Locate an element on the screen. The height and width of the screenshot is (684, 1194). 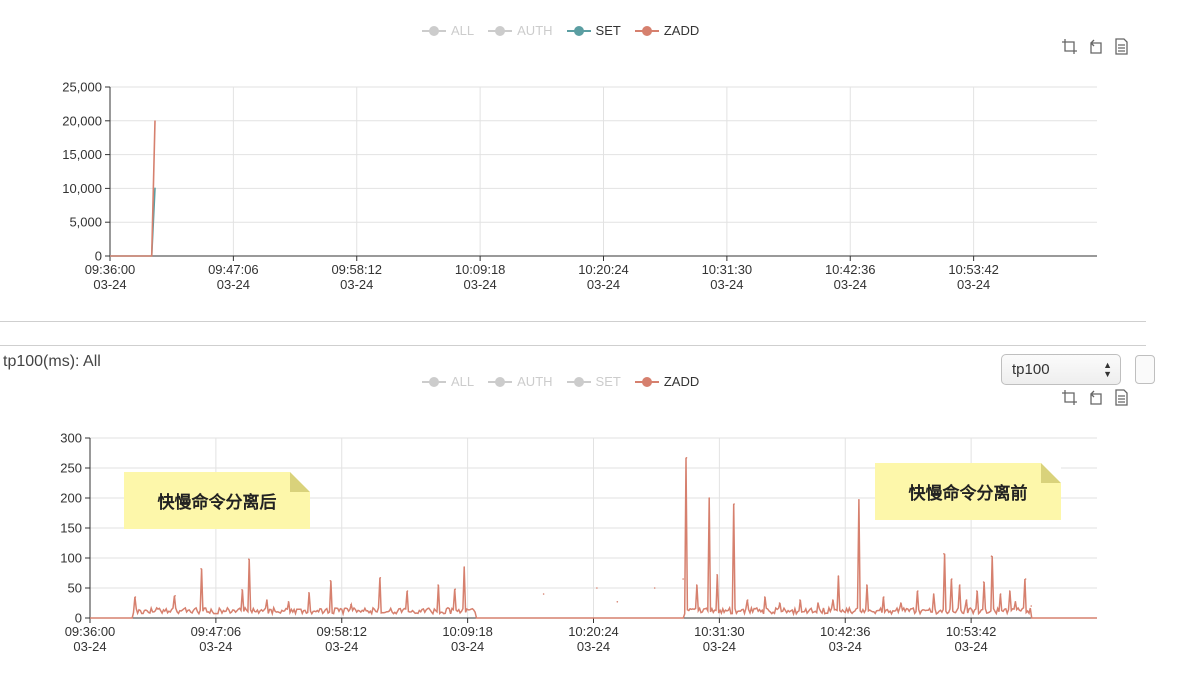
legend-label: ALL is located at coordinates (463, 381).